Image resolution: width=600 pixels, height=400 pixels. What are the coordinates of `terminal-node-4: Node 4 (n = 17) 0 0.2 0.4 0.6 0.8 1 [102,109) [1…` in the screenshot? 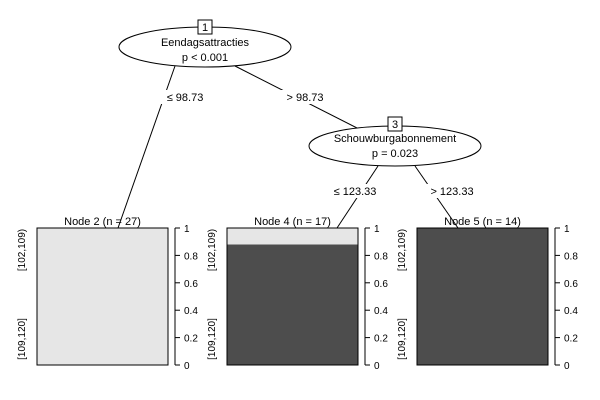 It's located at (297, 294).